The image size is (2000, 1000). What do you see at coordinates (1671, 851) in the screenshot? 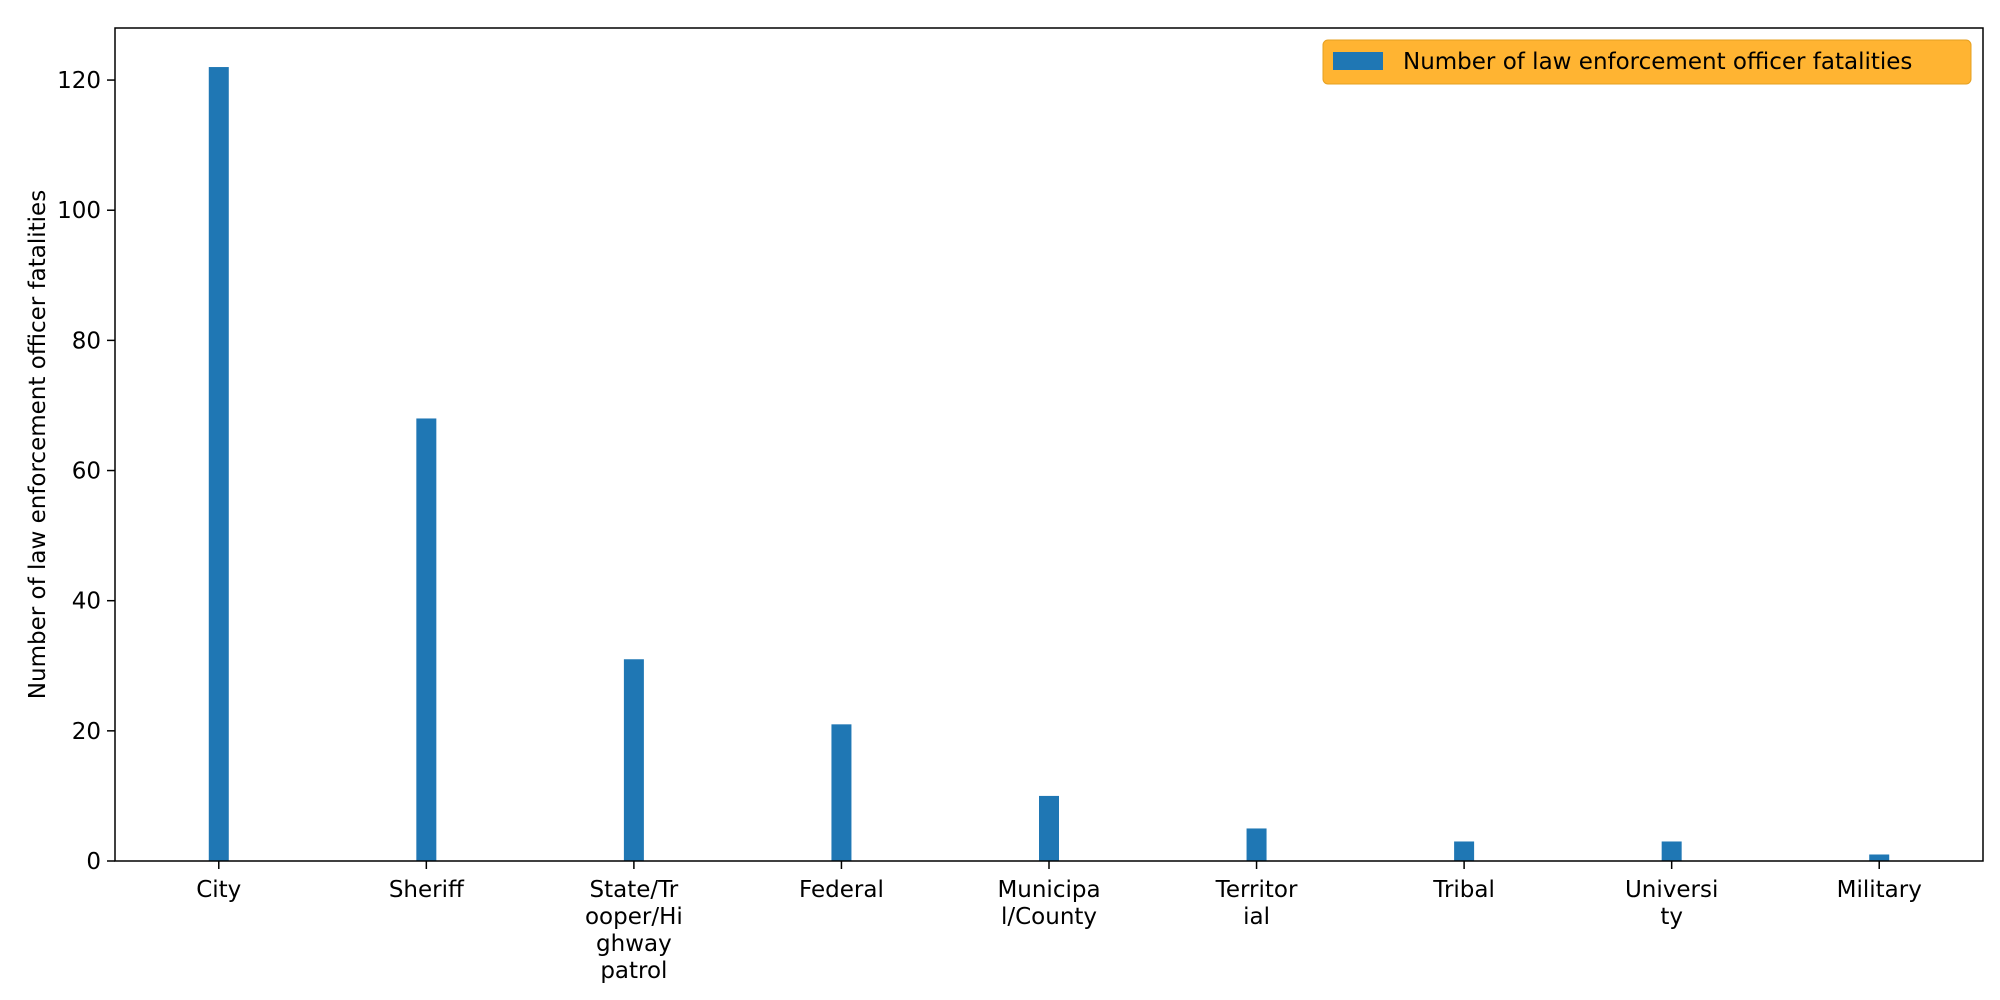
I see `bar-university` at bounding box center [1671, 851].